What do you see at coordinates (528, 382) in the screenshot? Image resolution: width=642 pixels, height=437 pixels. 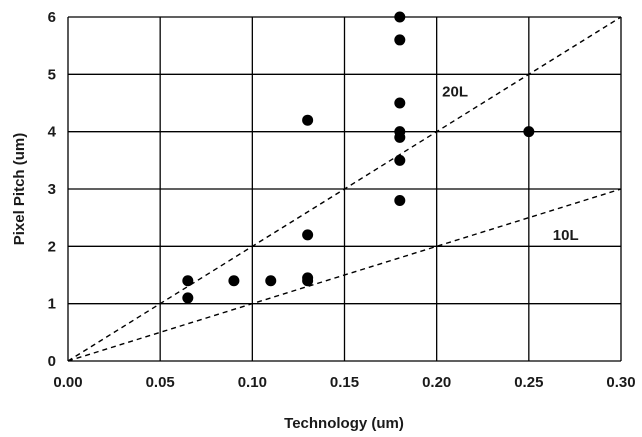 I see `x-tick-label: 0.25` at bounding box center [528, 382].